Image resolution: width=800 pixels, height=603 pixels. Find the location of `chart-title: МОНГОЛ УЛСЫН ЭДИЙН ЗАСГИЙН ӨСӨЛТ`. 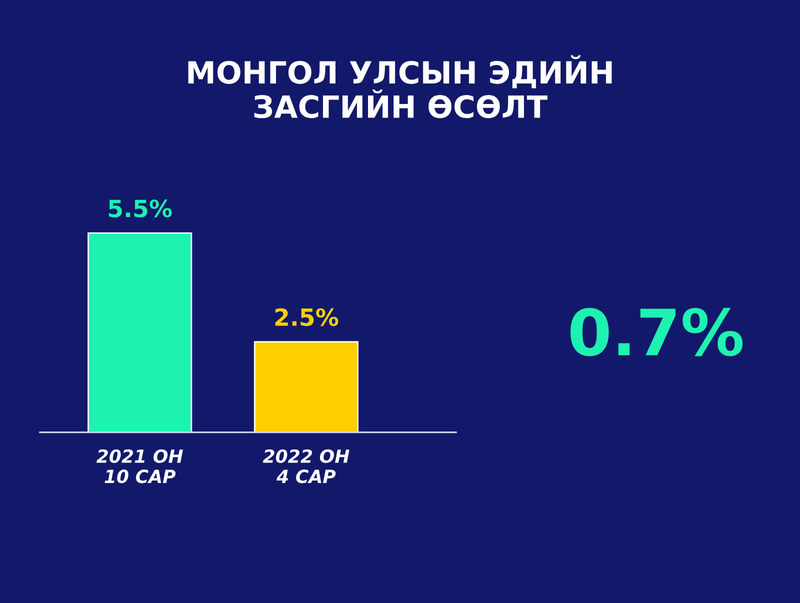

chart-title: МОНГОЛ УЛСЫН ЭДИЙН ЗАСГИЙН ӨСӨЛТ is located at coordinates (400, 86).